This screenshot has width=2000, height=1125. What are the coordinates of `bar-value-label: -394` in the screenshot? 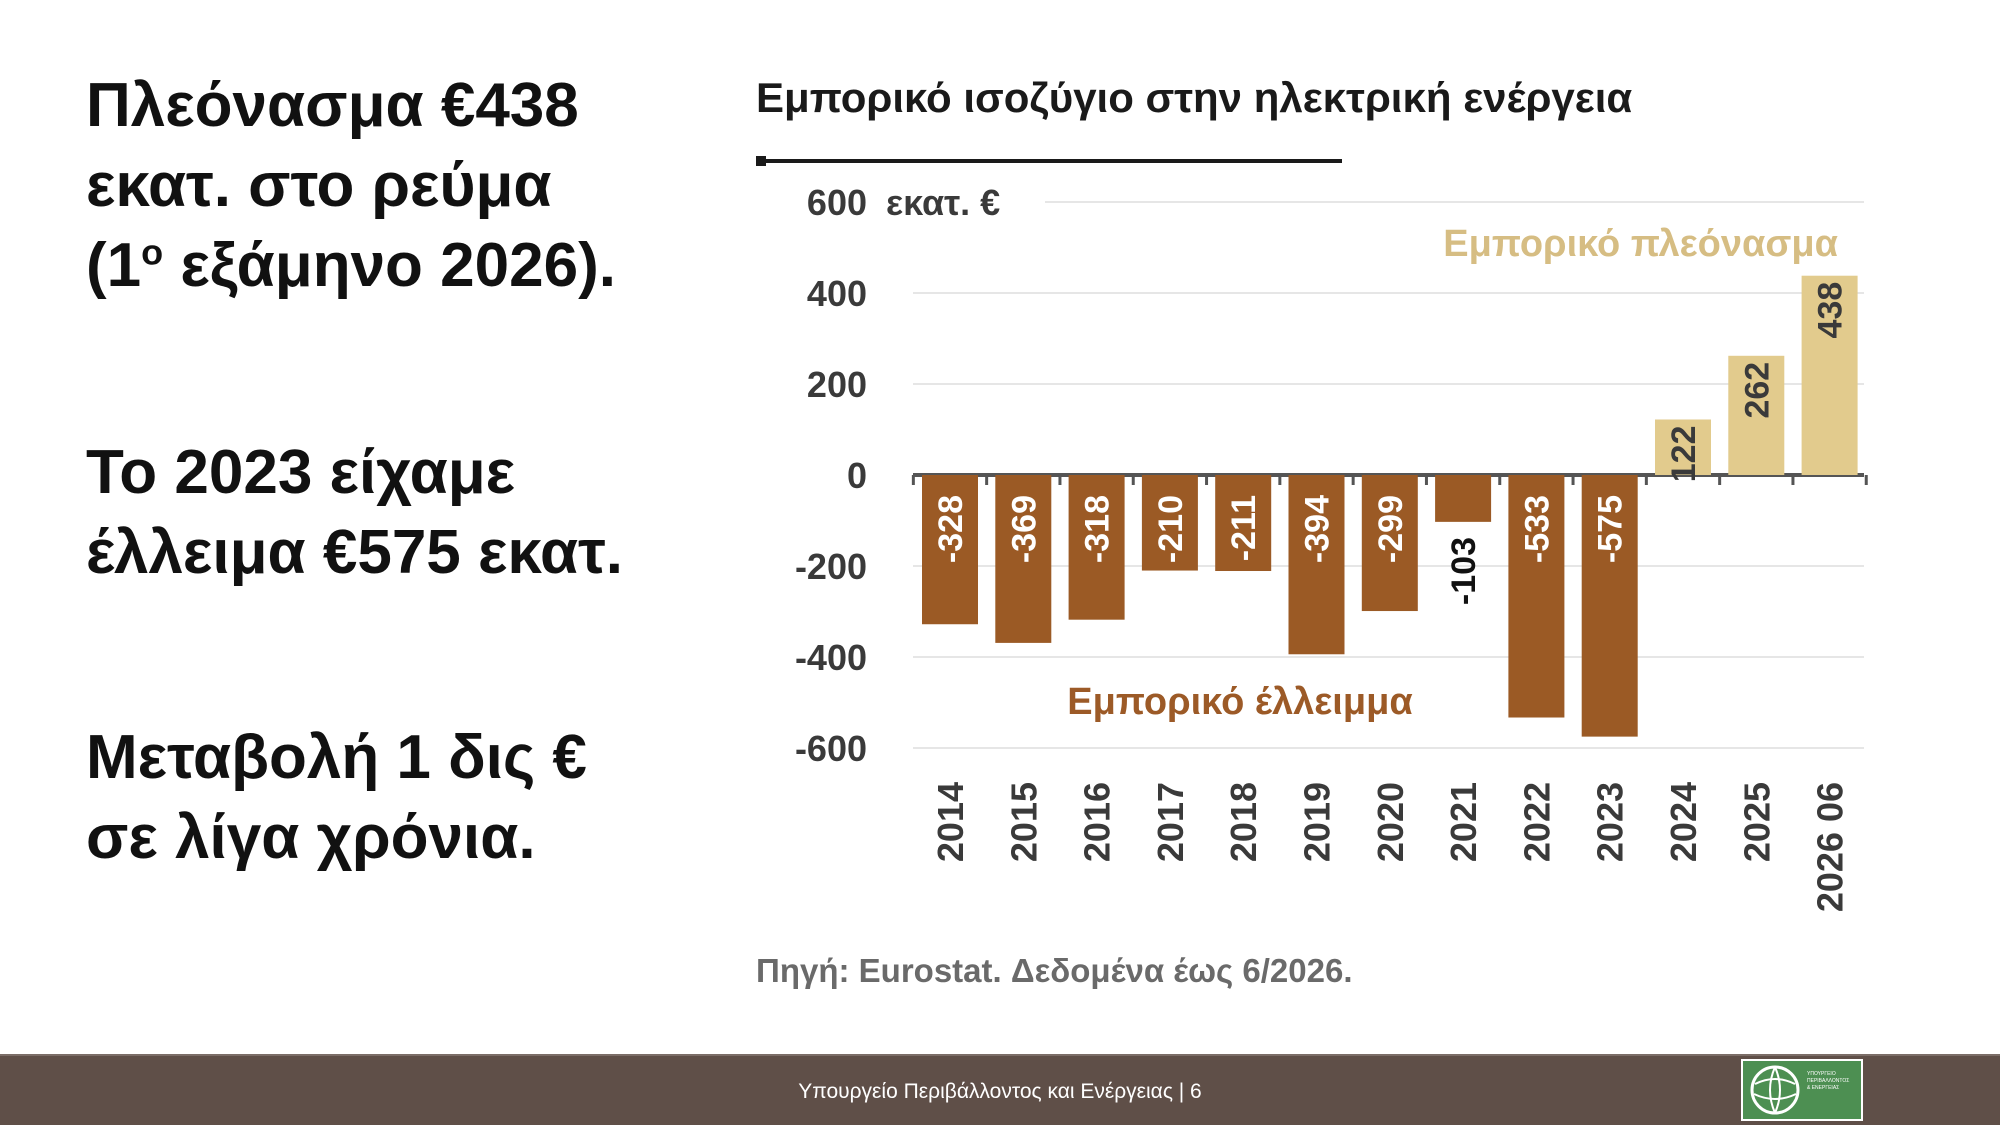 It's located at (1318, 529).